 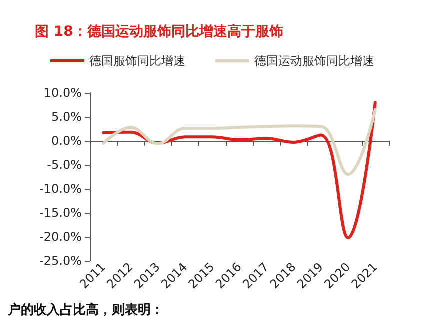 What do you see at coordinates (159, 31) in the screenshot?
I see `chart-title: 图 18：德国运动服饰同比增速高于服饰` at bounding box center [159, 31].